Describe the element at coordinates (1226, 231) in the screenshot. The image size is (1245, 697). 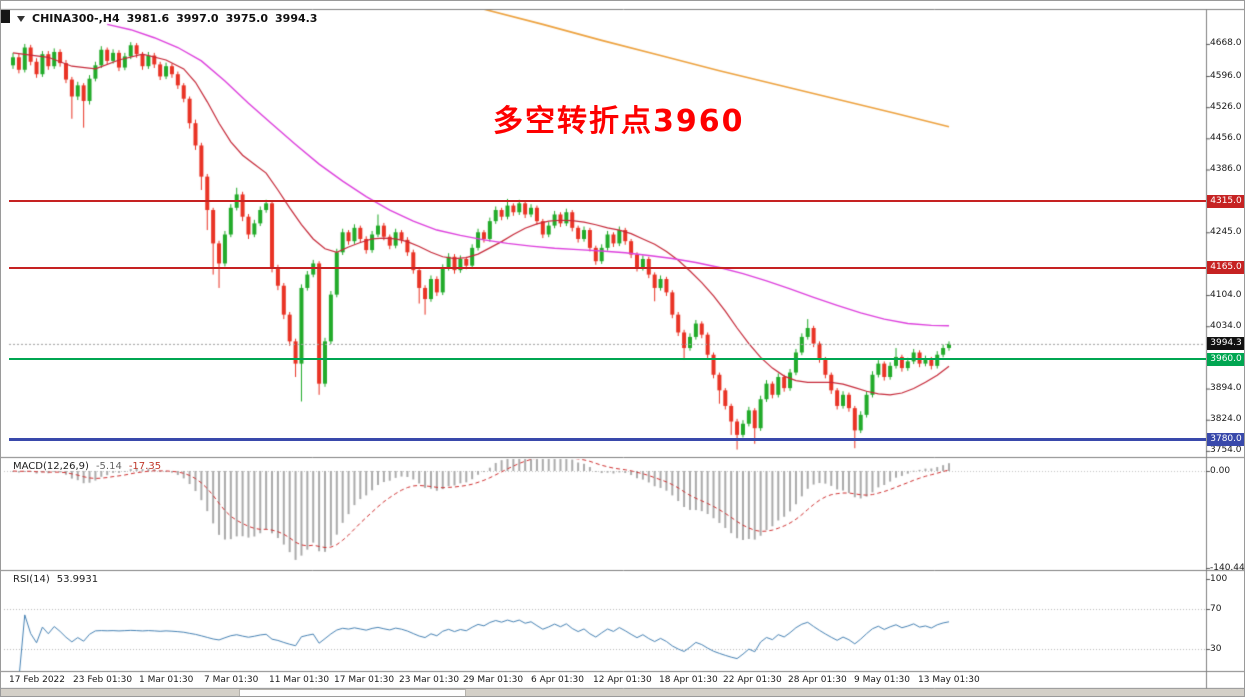
I see `price-axis-label: 4245.0` at that location.